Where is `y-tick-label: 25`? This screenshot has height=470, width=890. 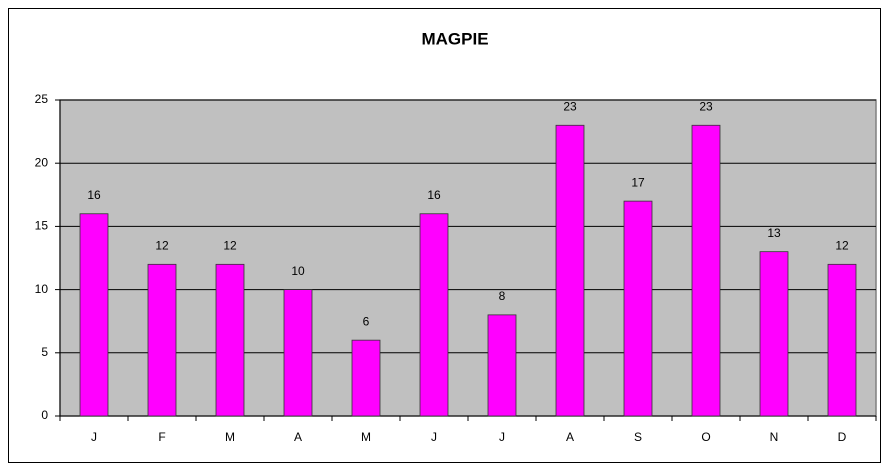
y-tick-label: 25 is located at coordinates (42, 99).